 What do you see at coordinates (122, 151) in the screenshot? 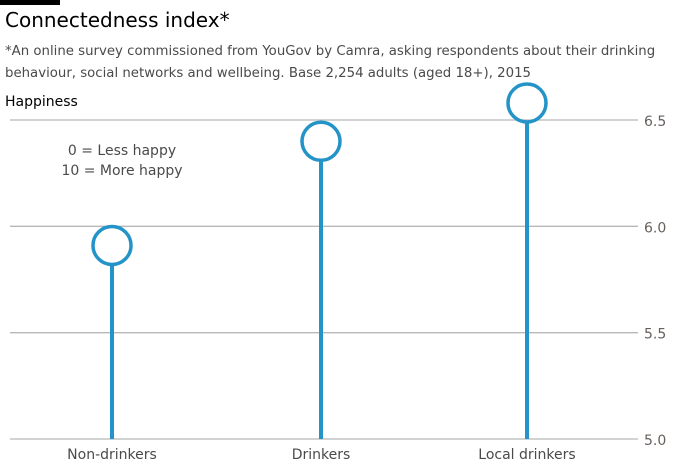
I see `annotation: 0 = Less happy` at bounding box center [122, 151].